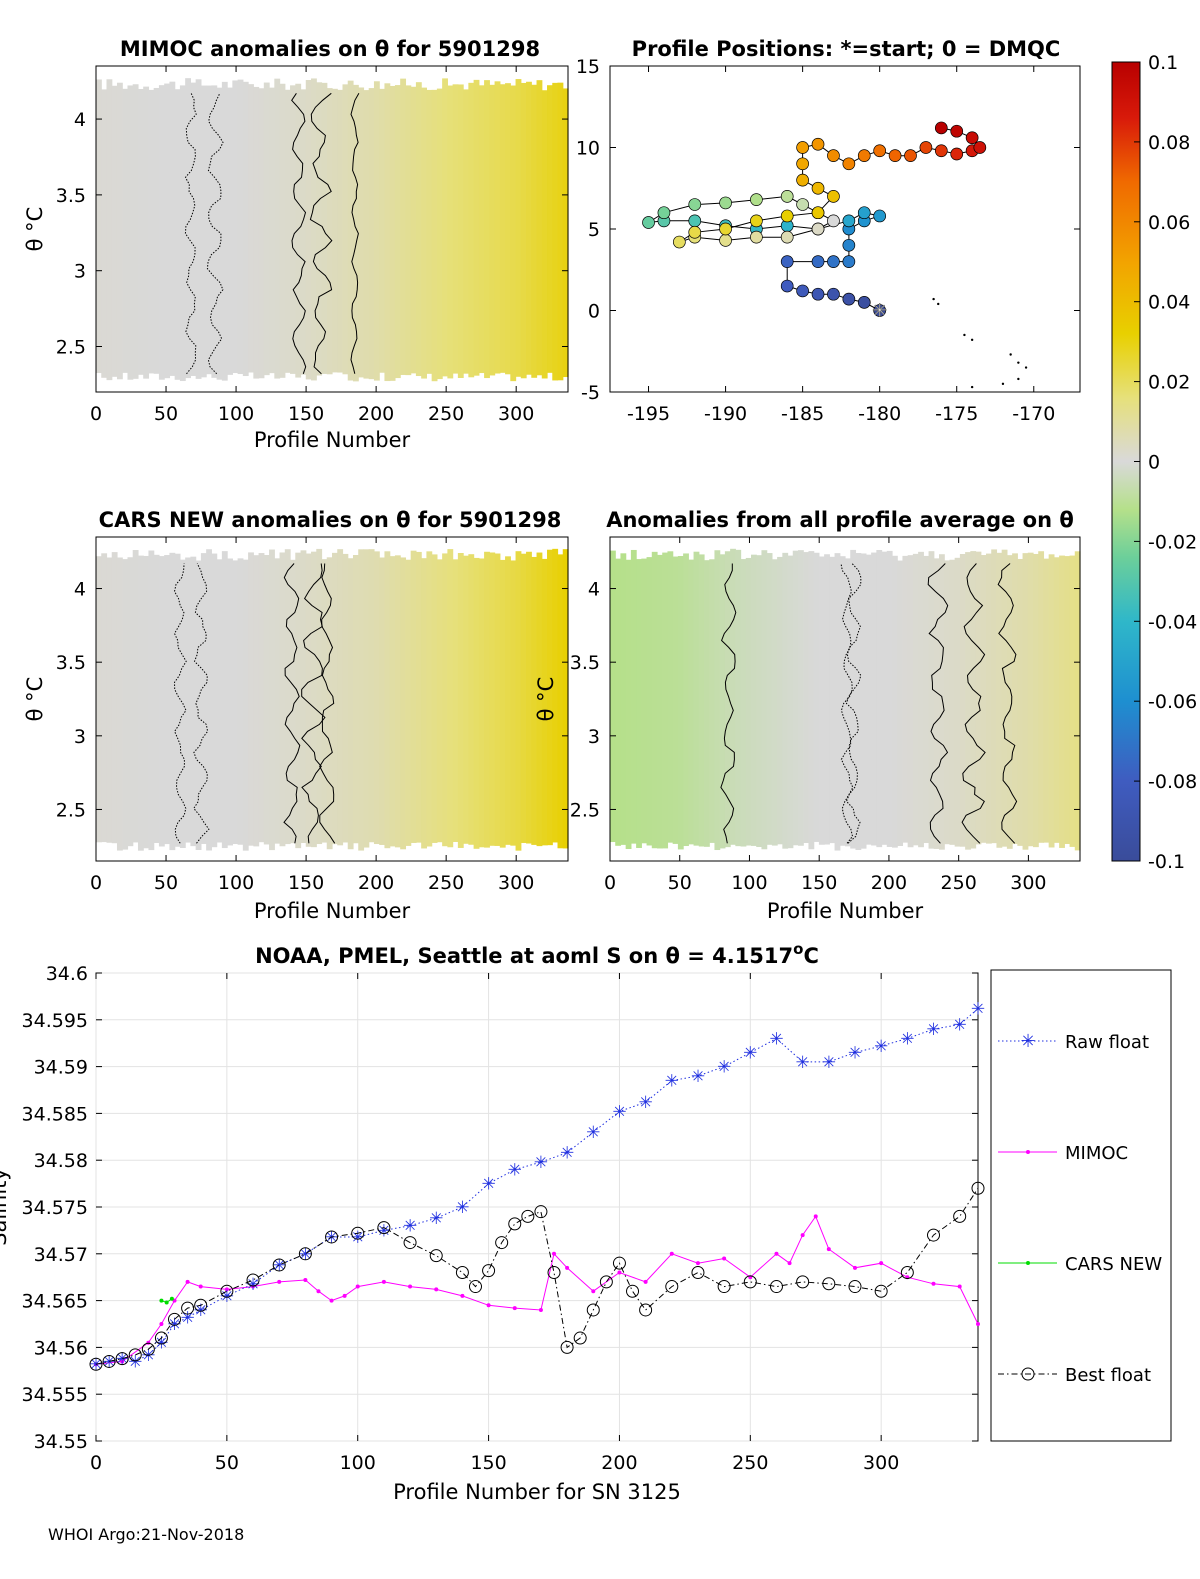 The image size is (1200, 1579). I want to click on heat-2-xtick-label: 0, so click(96, 883).